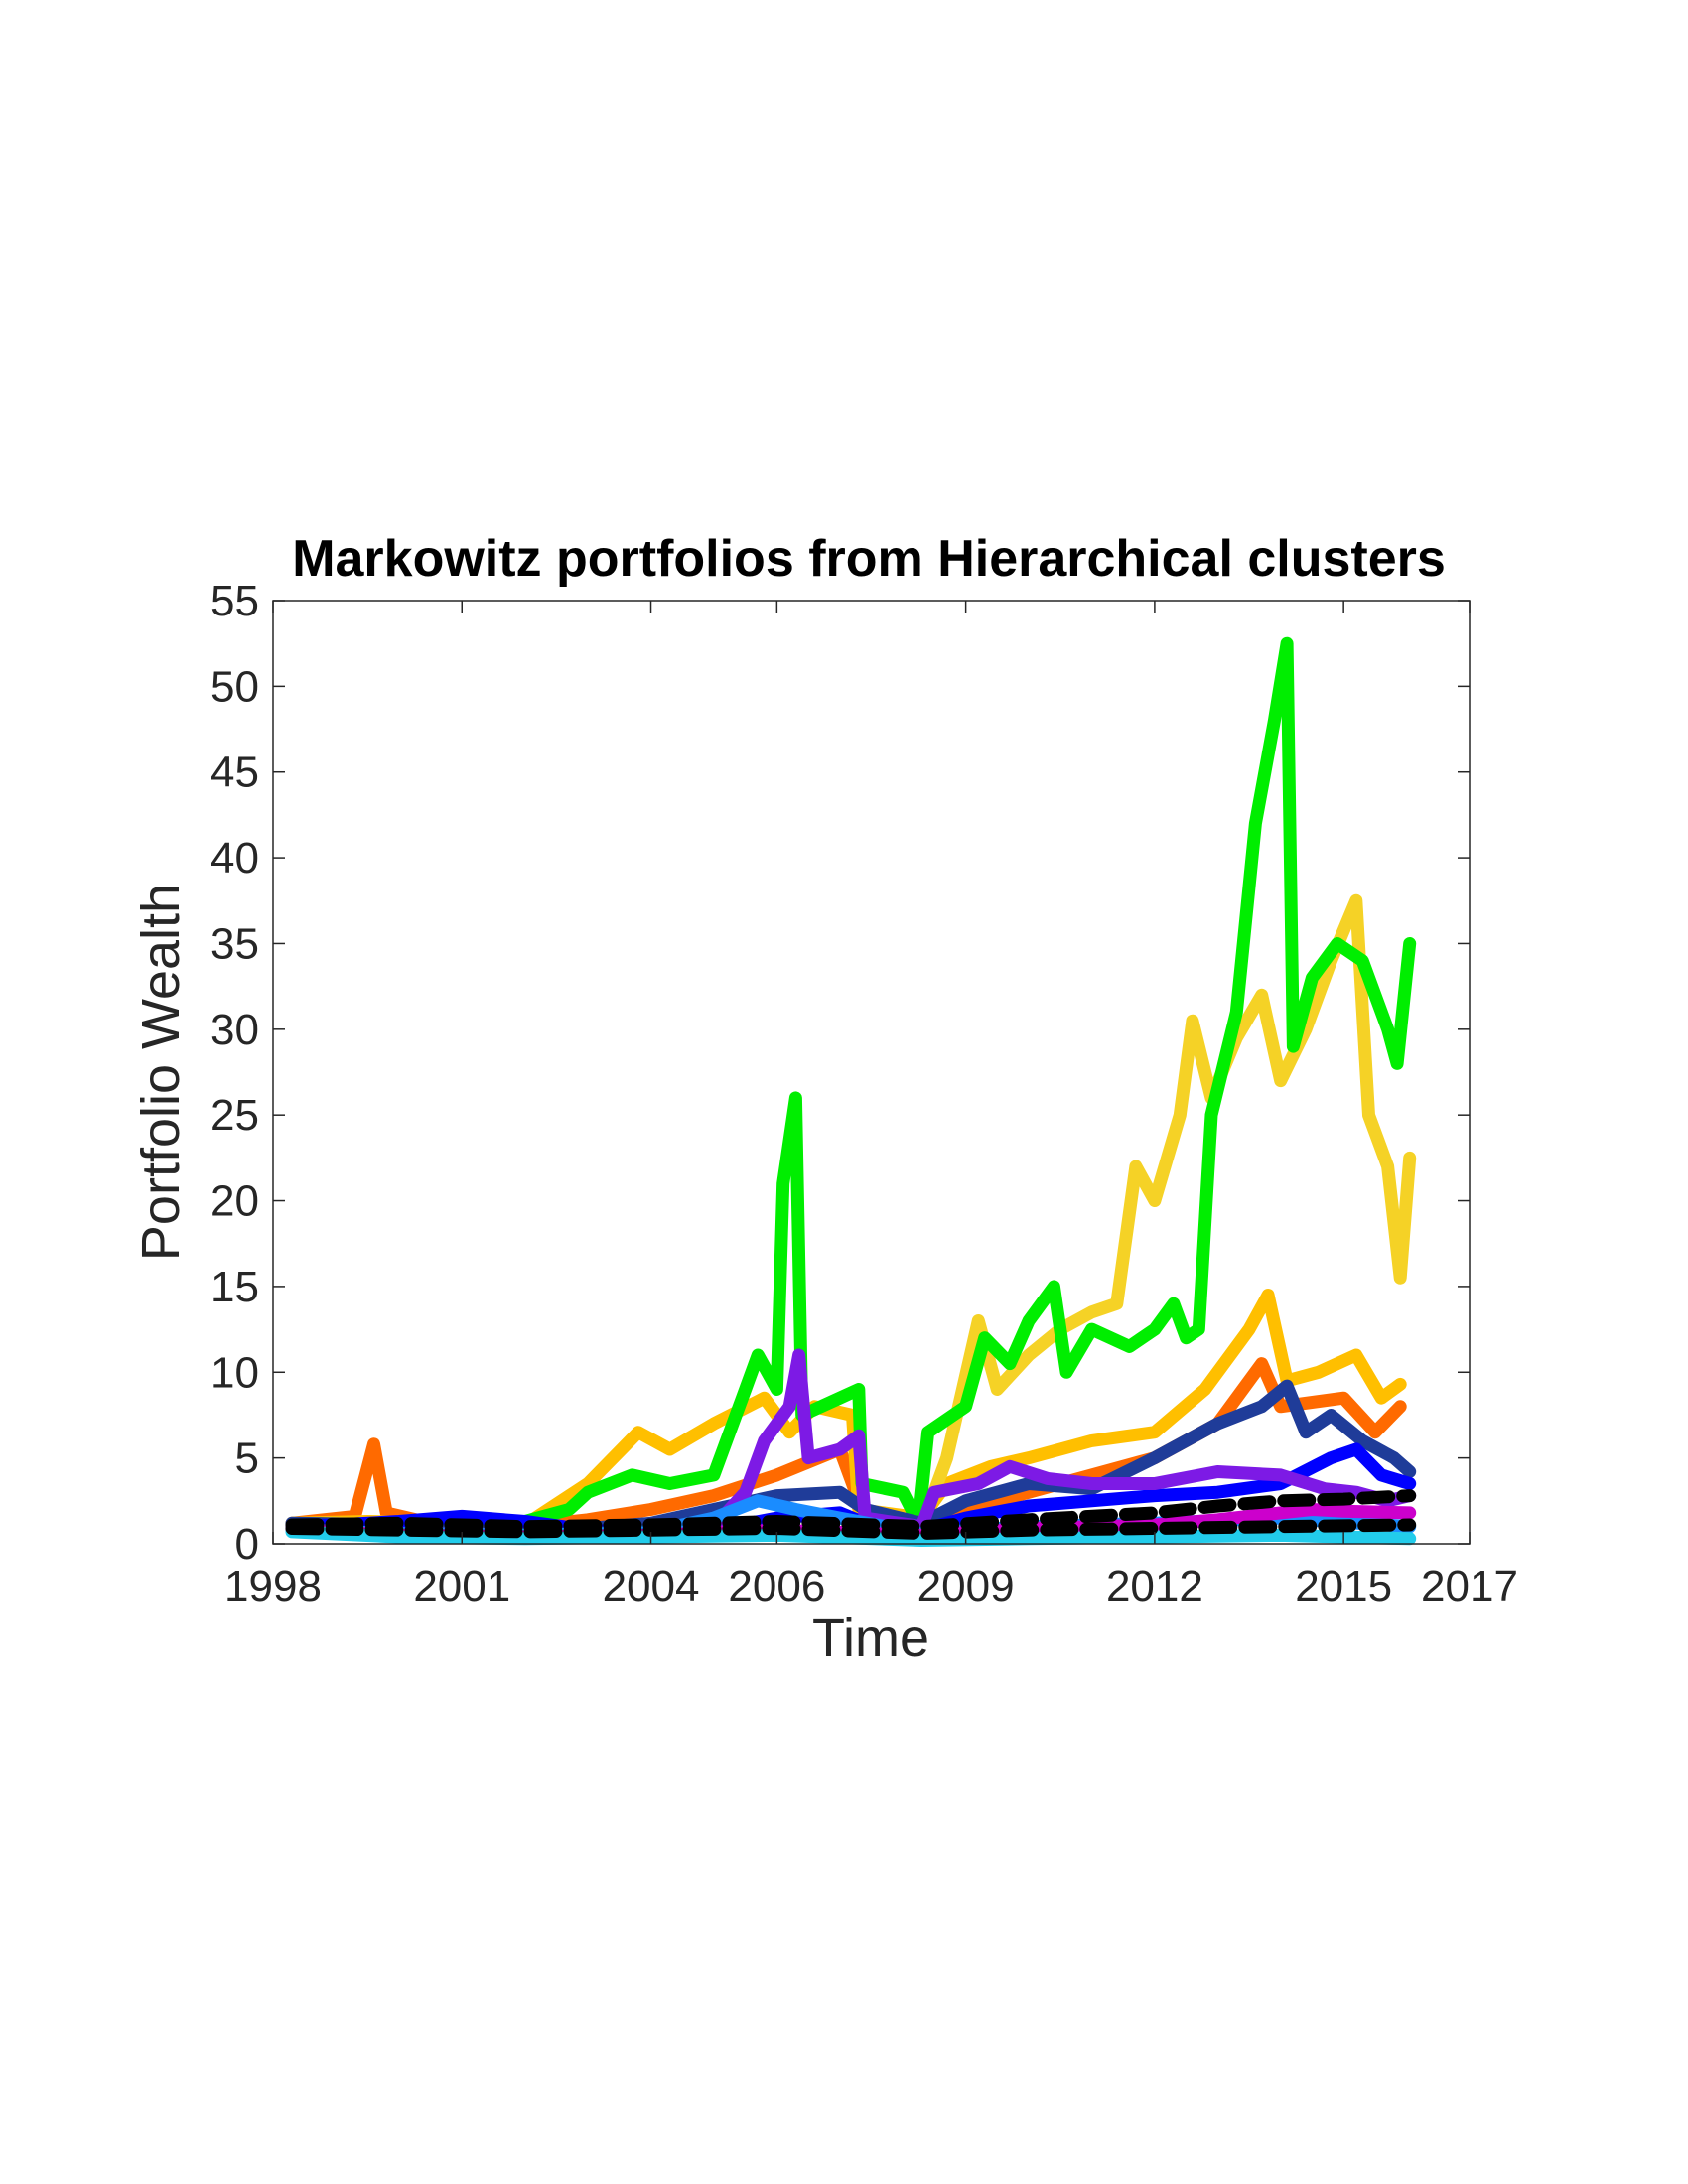 This screenshot has width=1688, height=2184. Describe the element at coordinates (651, 1587) in the screenshot. I see `x-tick-label: 2004` at that location.